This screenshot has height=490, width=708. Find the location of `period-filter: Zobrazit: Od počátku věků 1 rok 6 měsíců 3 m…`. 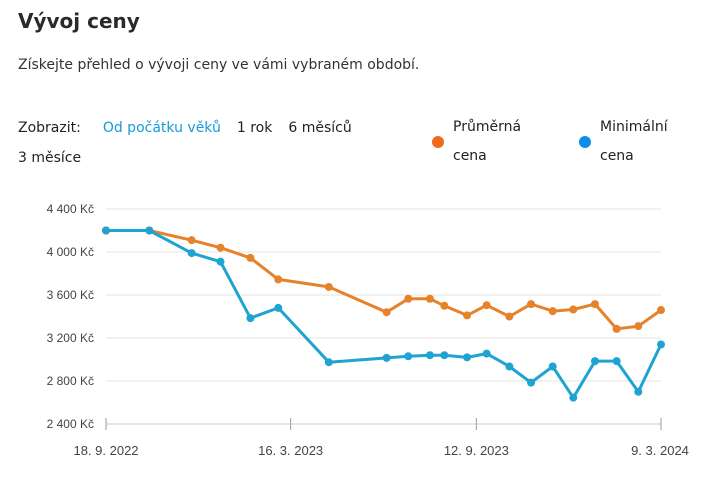

period-filter: Zobrazit: Od počátku věků 1 rok 6 měsíců 3 m… is located at coordinates (213, 143).